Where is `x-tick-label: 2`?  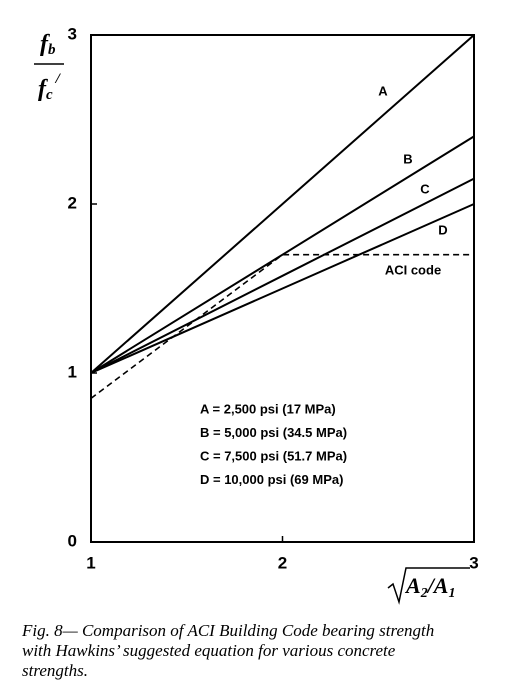
x-tick-label: 2 is located at coordinates (282, 562).